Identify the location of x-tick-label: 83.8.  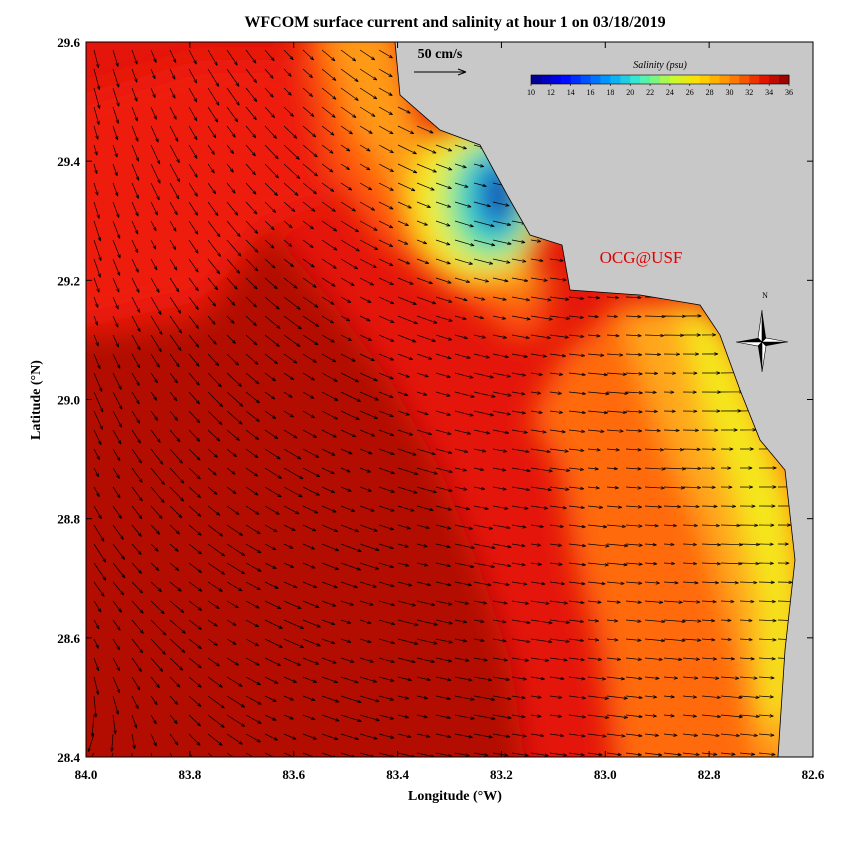
(189, 774).